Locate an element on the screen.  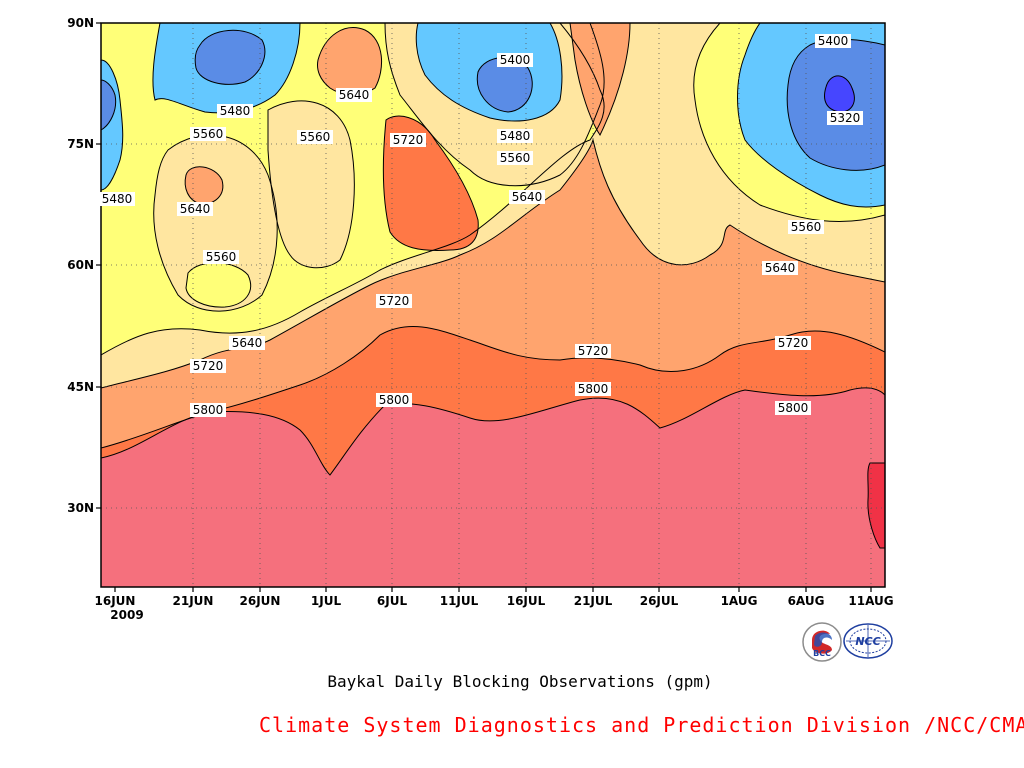
svg-text: 5320 is located at coordinates (845, 118).